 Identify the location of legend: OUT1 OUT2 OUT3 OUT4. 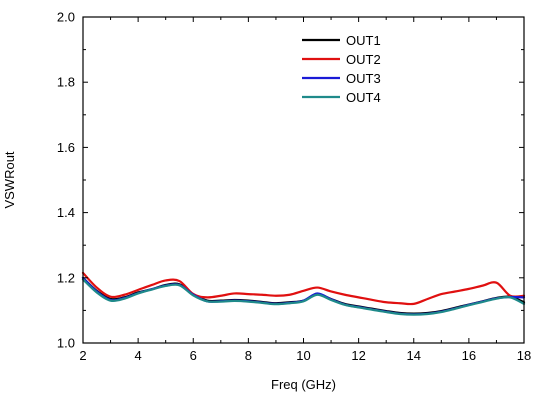
(341, 69).